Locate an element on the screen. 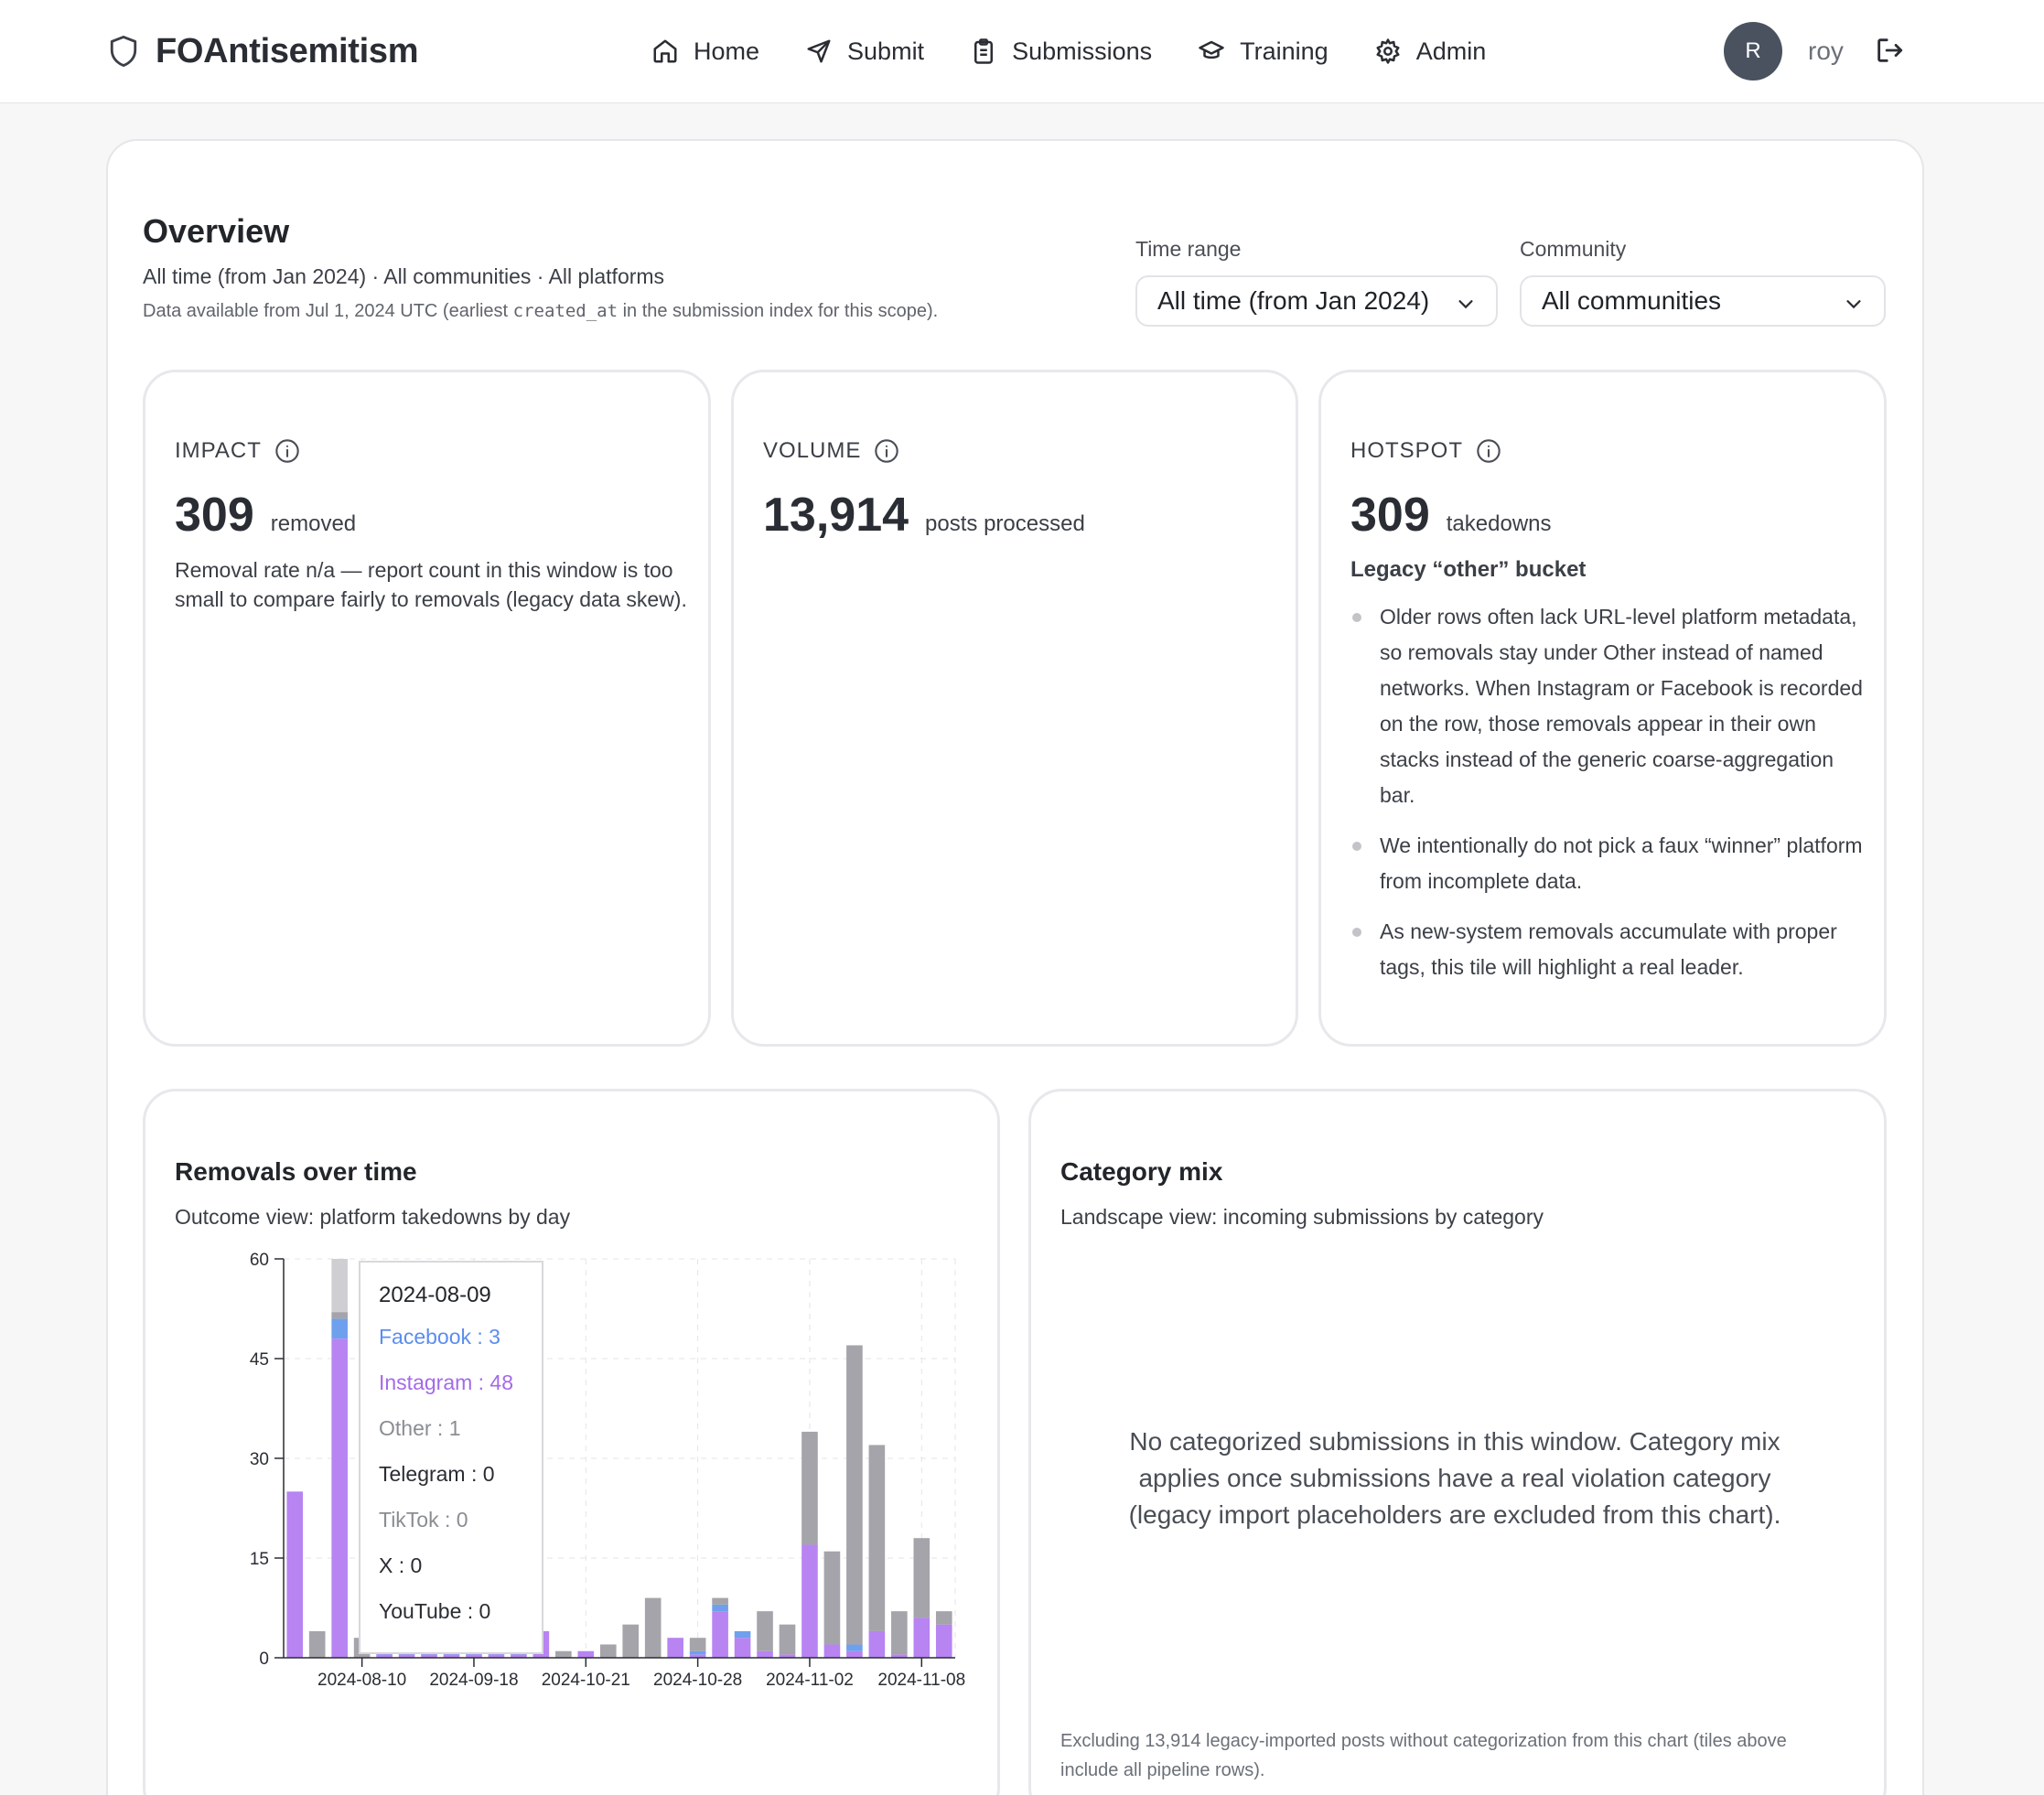 The image size is (2044, 1795). x-tick-label: 2024-11-02 is located at coordinates (810, 1680).